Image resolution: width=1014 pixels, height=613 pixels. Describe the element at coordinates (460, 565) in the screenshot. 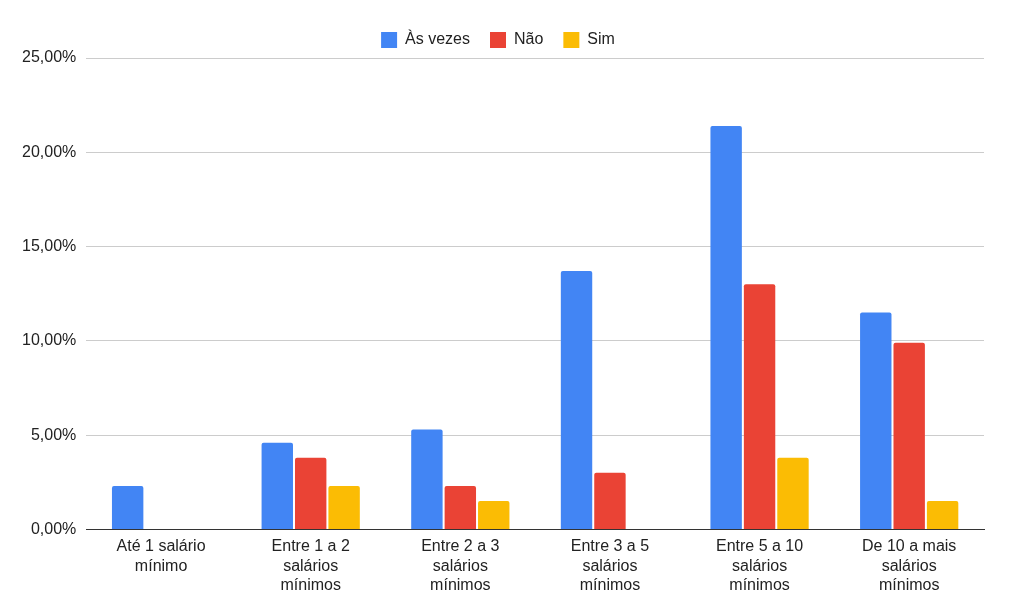

I see `x-tick-label: Entre 2 a 3 salários mínimos` at that location.